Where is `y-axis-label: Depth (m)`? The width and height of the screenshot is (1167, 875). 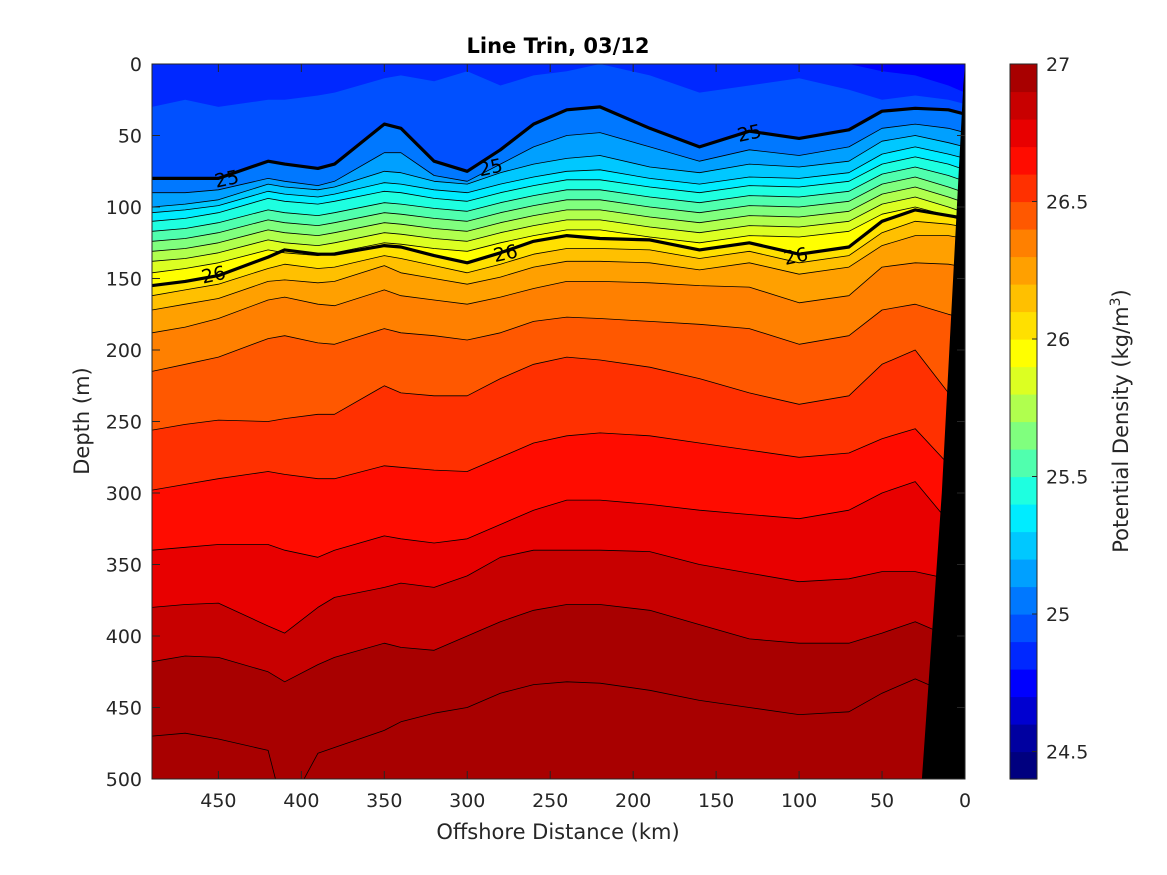 y-axis-label: Depth (m) is located at coordinates (82, 420).